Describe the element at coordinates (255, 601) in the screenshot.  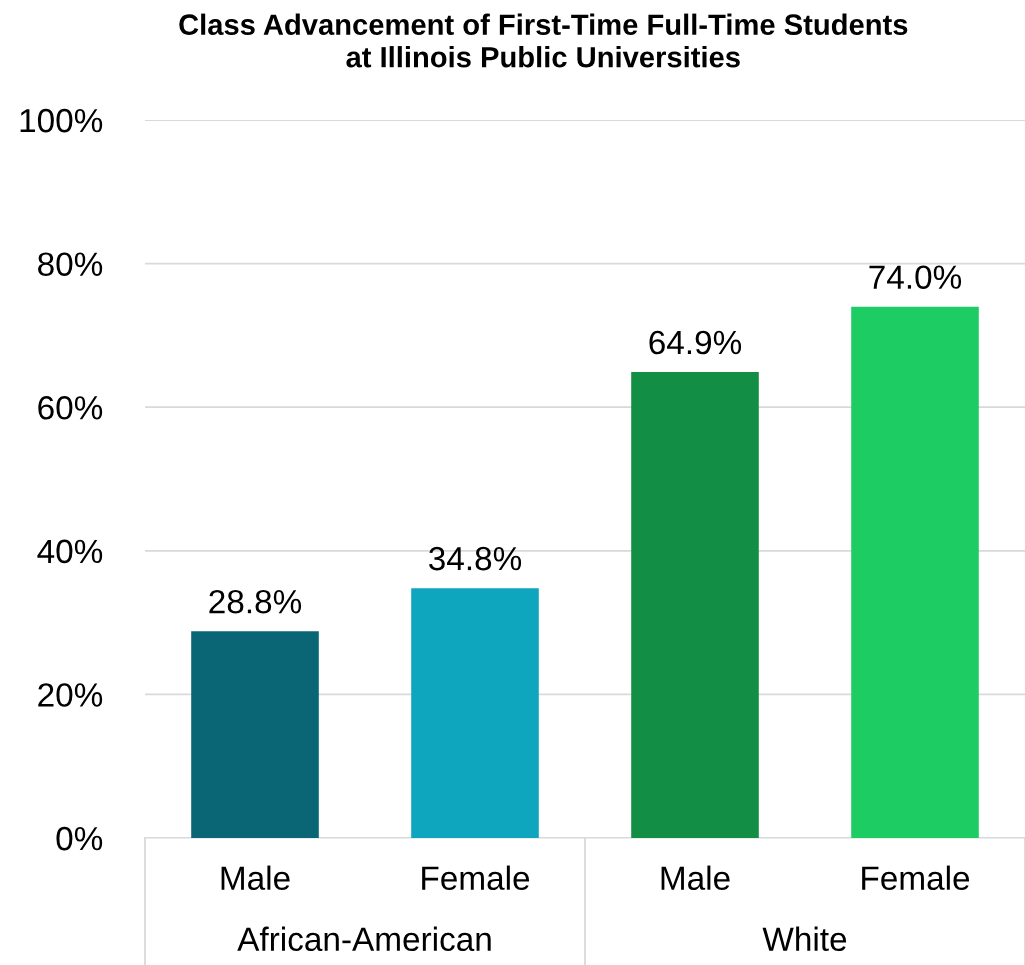
I see `data-label: 28.8%` at that location.